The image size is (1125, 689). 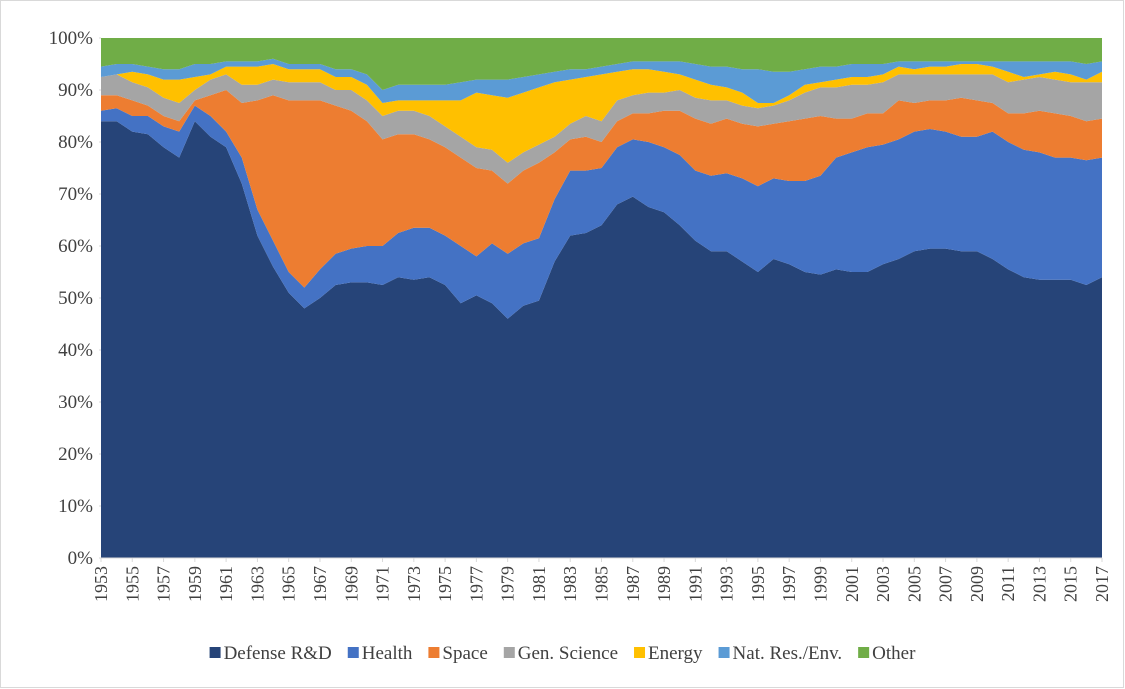 I want to click on x-tick-label: 1997, so click(x=789, y=584).